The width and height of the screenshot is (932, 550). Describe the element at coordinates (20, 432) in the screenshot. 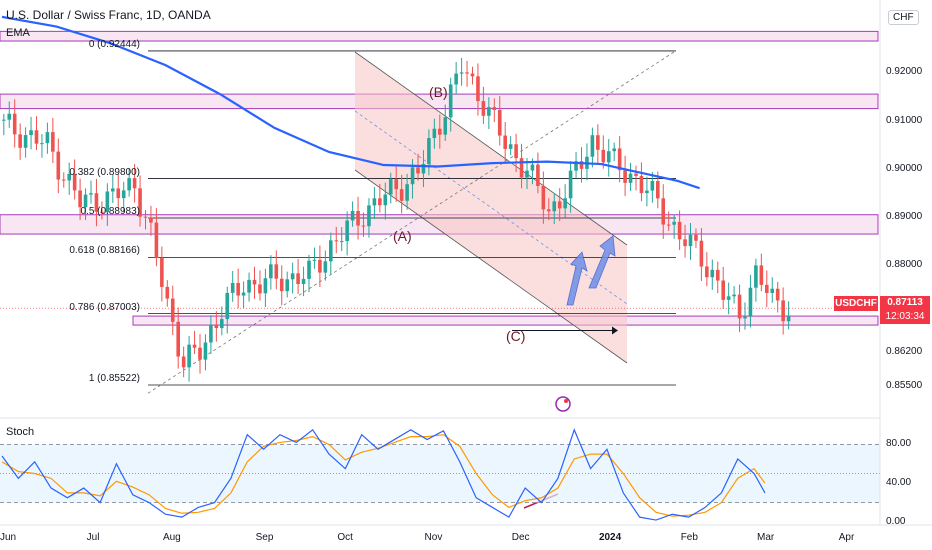

I see `stoch-indicator-label: Stoch` at that location.